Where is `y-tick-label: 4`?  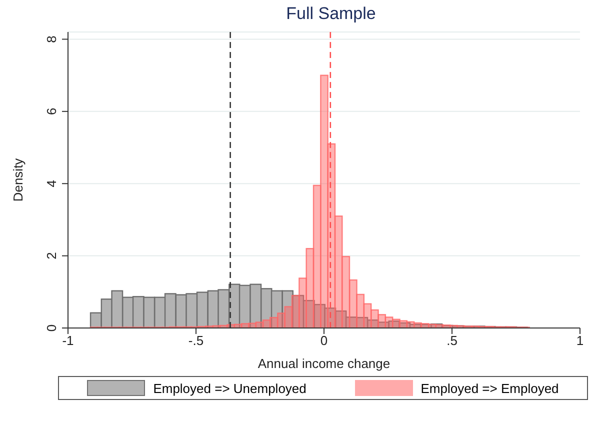
y-tick-label: 4 is located at coordinates (51, 184).